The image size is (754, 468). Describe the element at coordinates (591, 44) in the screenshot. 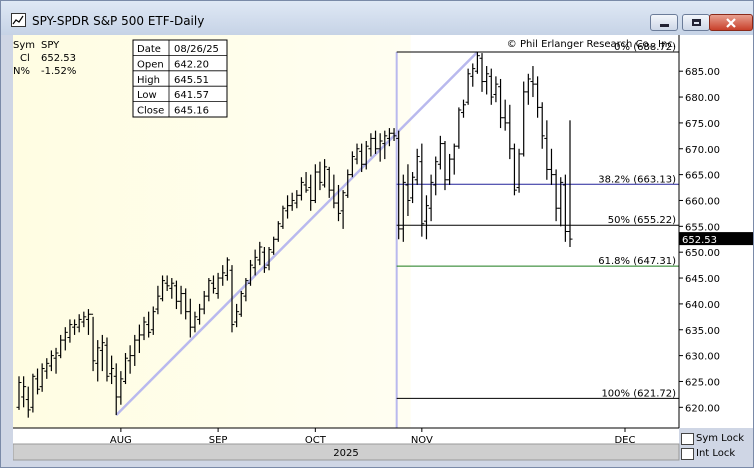

I see `copyright-text: © Phil Erlanger Research Co., Inc.` at that location.